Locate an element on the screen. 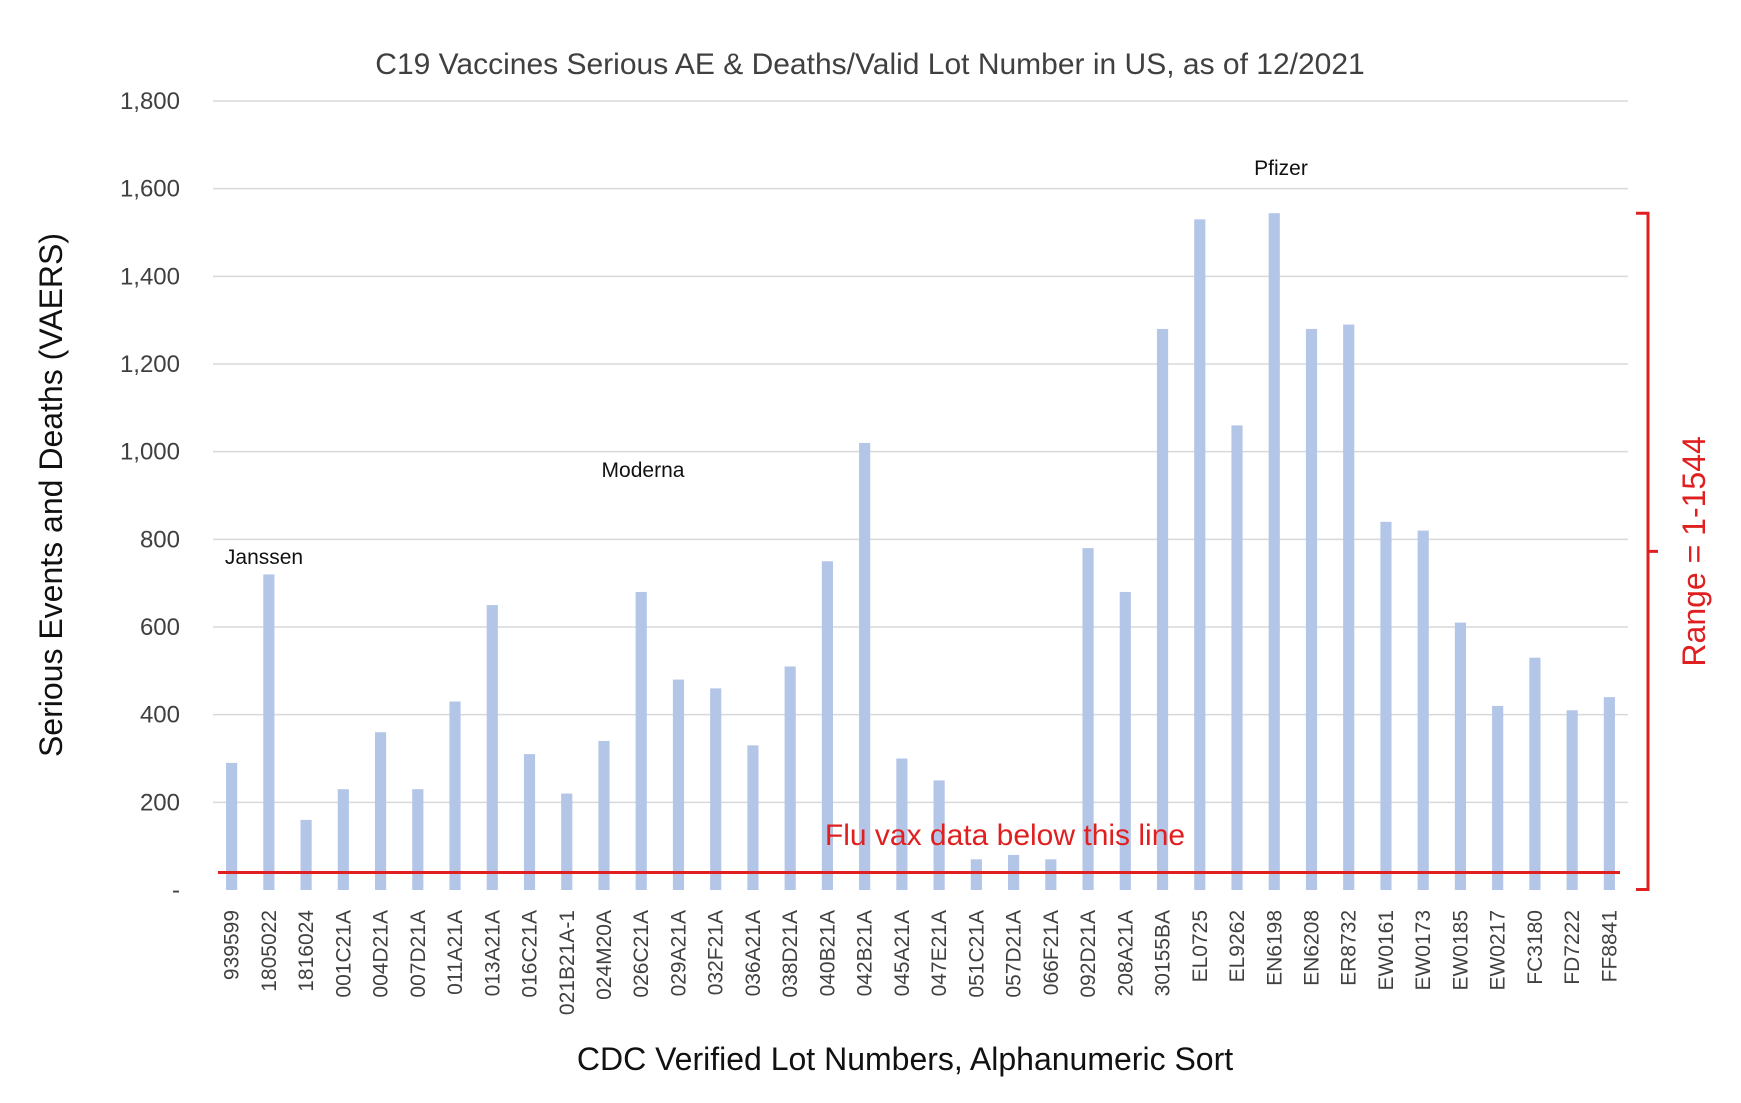  bar-013A21A is located at coordinates (492, 747).